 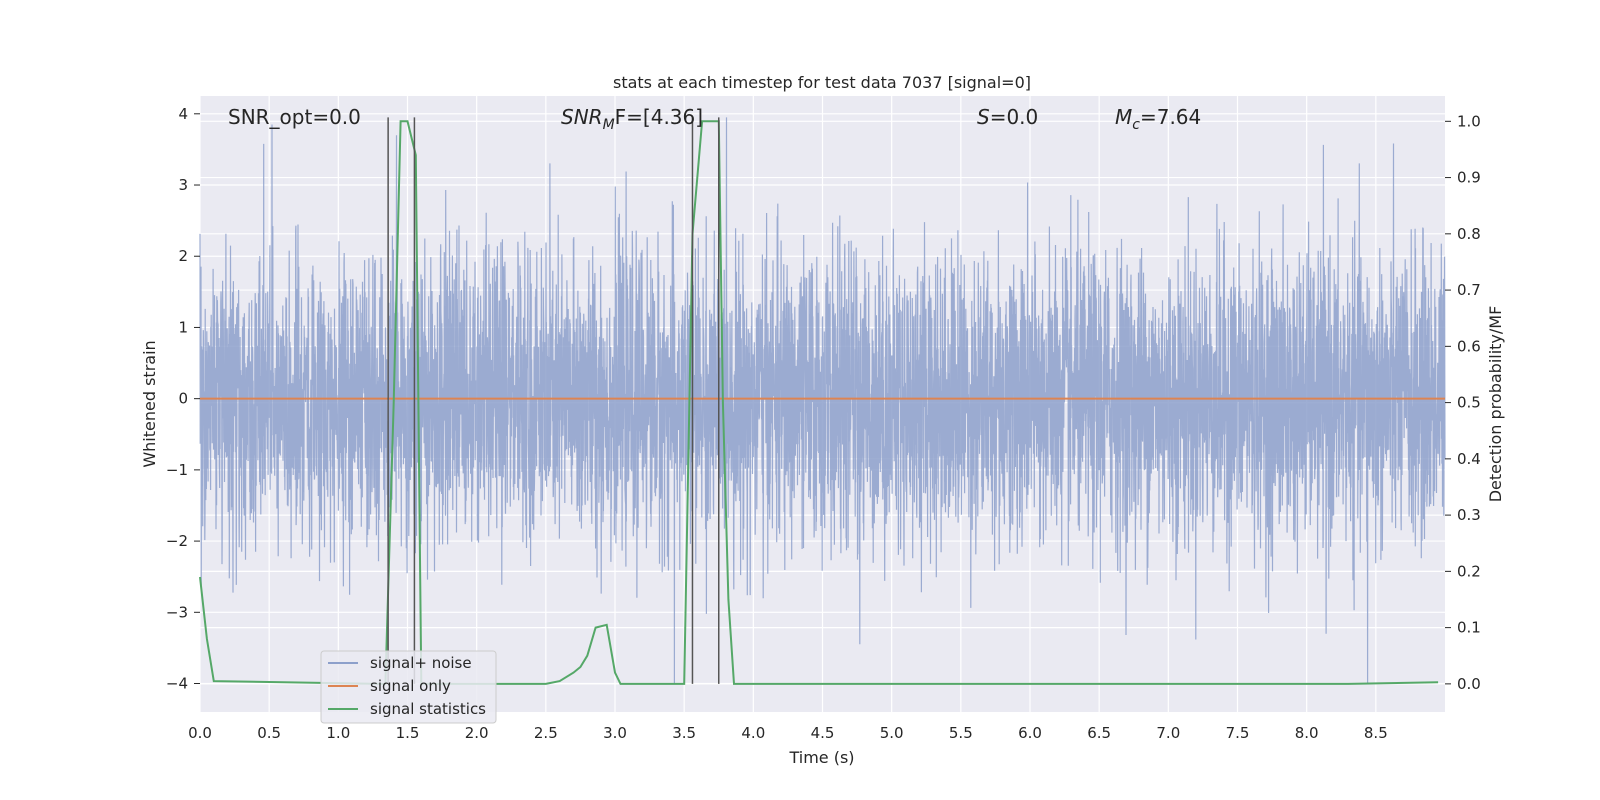 I want to click on x-tick-label-1: 0.5, so click(x=269, y=733).